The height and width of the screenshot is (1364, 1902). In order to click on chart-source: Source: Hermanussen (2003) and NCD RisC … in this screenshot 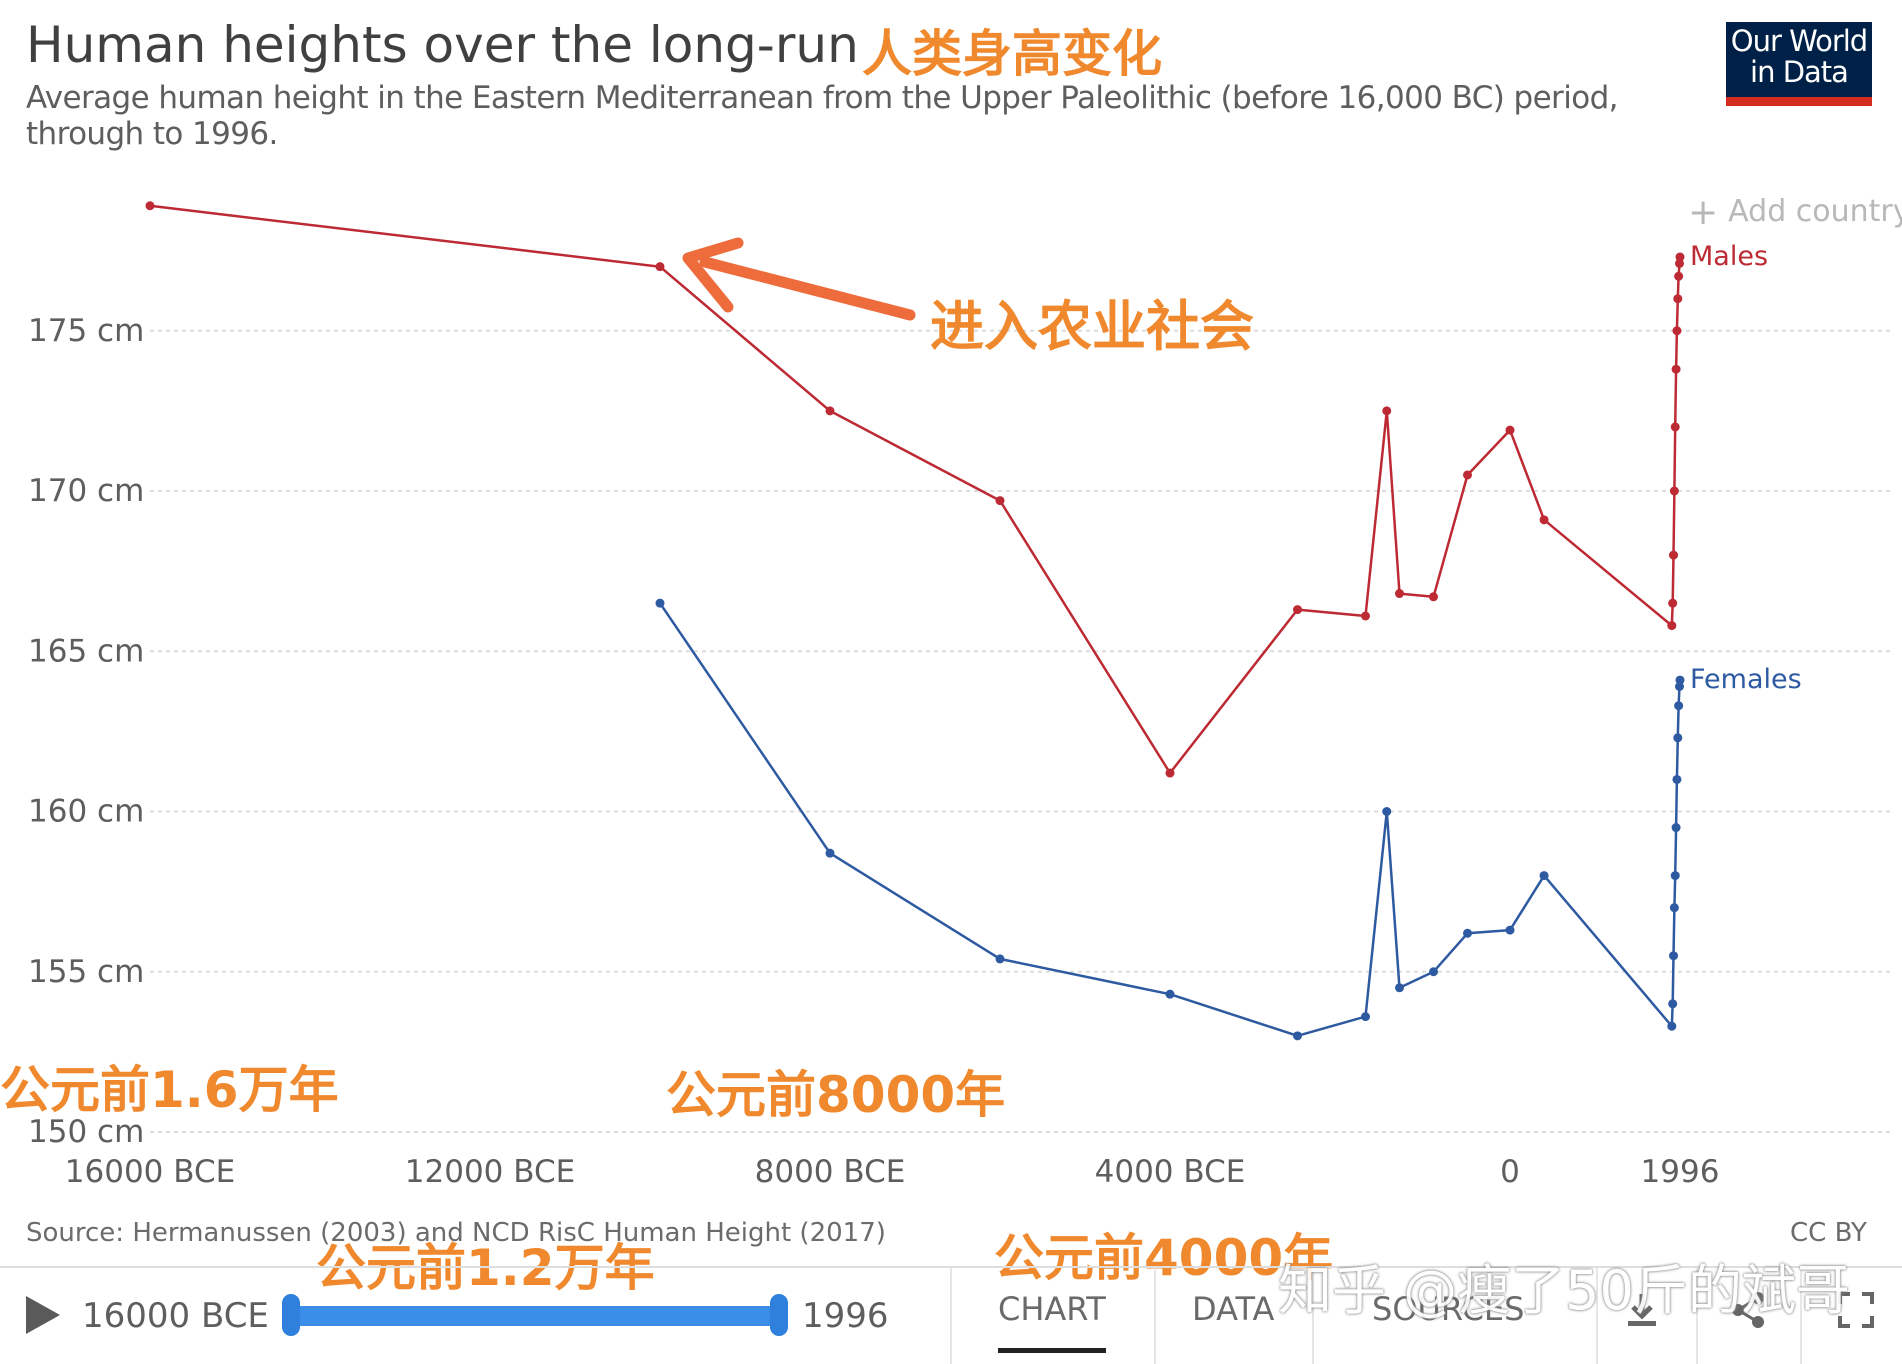, I will do `click(456, 1233)`.